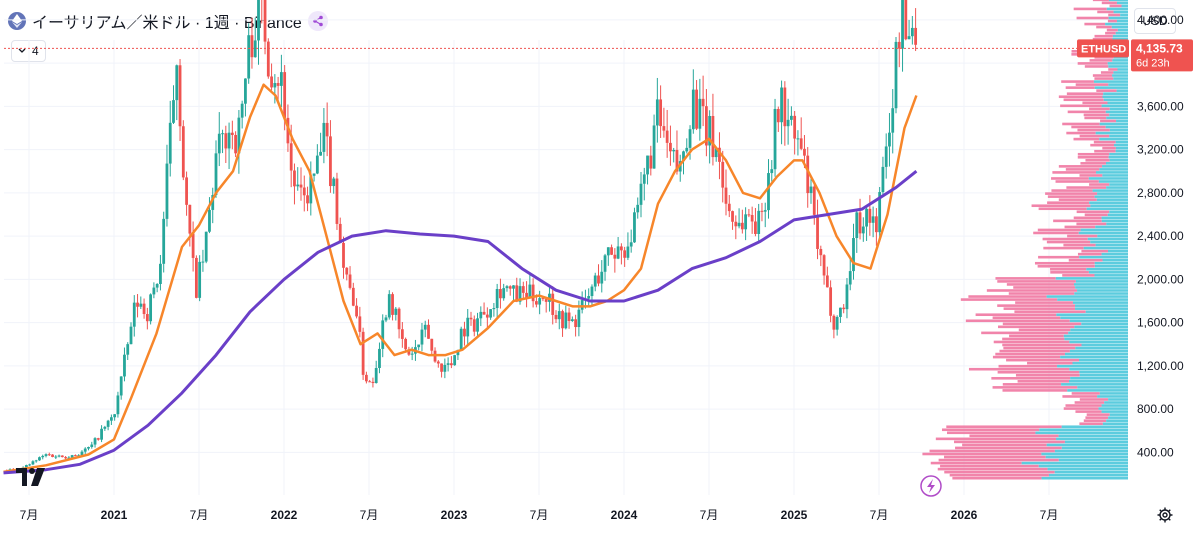  I want to click on lightning-icon, so click(931, 486).